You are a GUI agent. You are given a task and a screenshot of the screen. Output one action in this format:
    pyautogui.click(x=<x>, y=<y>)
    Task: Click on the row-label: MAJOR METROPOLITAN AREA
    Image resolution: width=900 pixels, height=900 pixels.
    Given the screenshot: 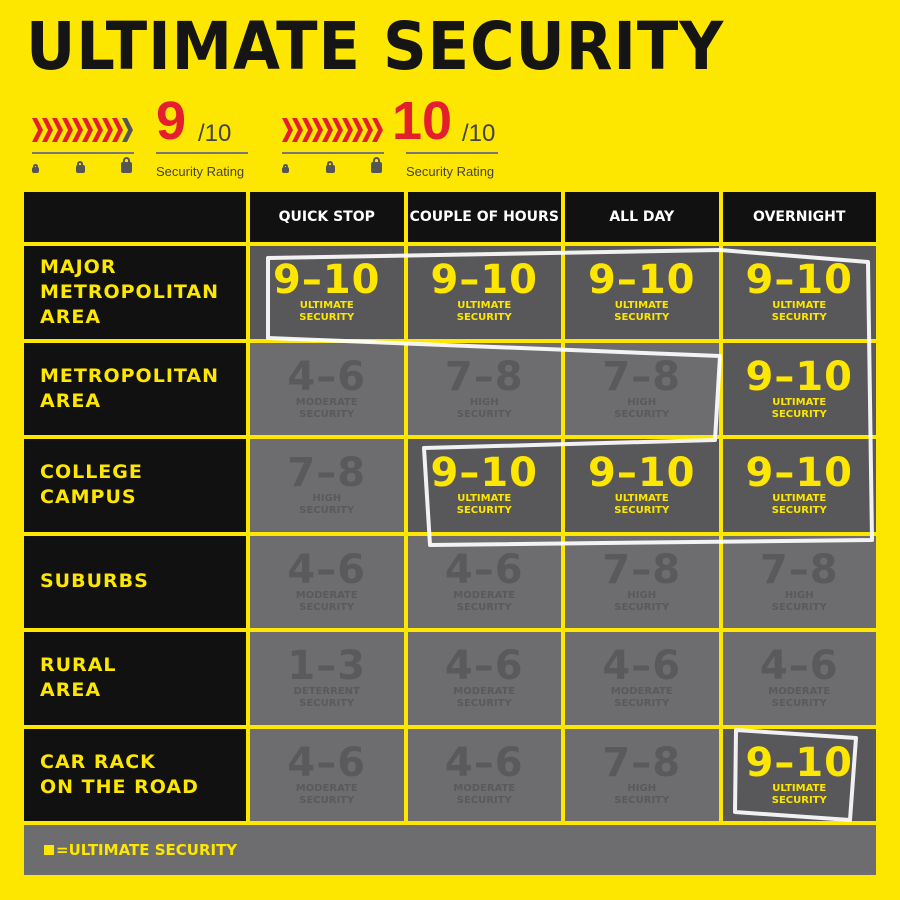 What is the action you would take?
    pyautogui.click(x=135, y=292)
    